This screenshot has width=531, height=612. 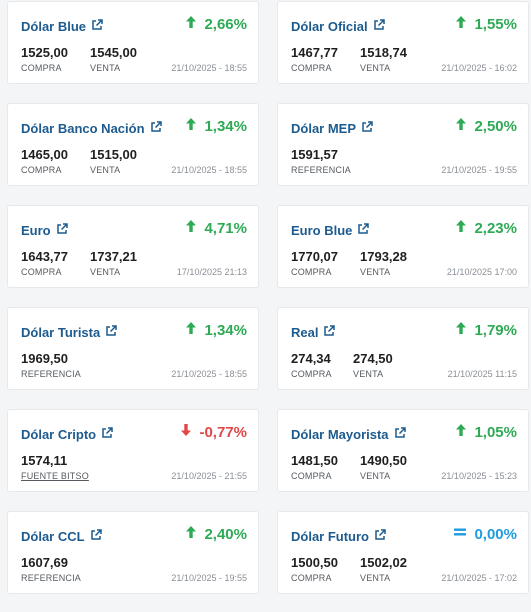 What do you see at coordinates (59, 434) in the screenshot?
I see `quote-title: Dólar Cripto` at bounding box center [59, 434].